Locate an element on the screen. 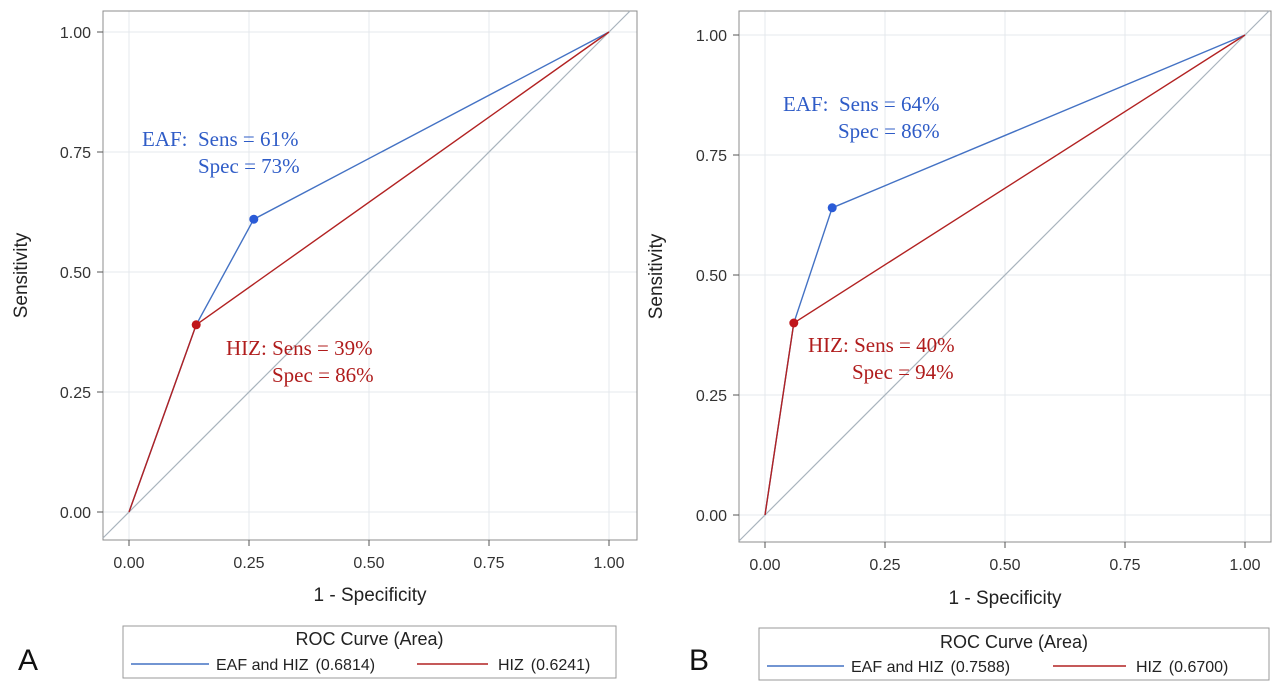 The height and width of the screenshot is (682, 1280). annotation-line: HIZ: Sens = 39% is located at coordinates (299, 348).